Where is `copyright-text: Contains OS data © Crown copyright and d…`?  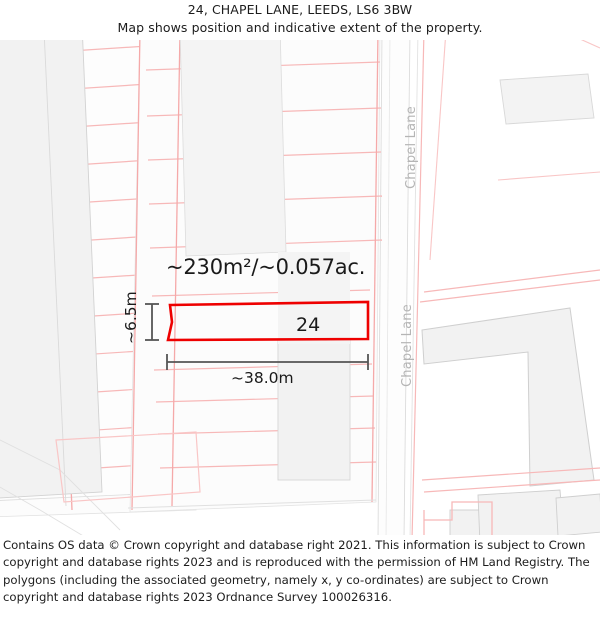 copyright-text: Contains OS data © Crown copyright and d… is located at coordinates (296, 571).